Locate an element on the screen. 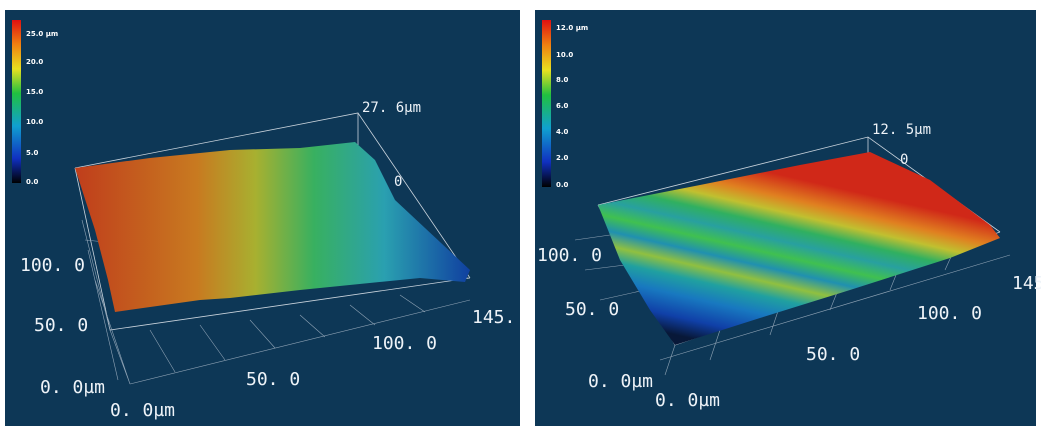 Image resolution: width=1041 pixels, height=429 pixels. colorbar-label: 25.0 µm is located at coordinates (42, 34).